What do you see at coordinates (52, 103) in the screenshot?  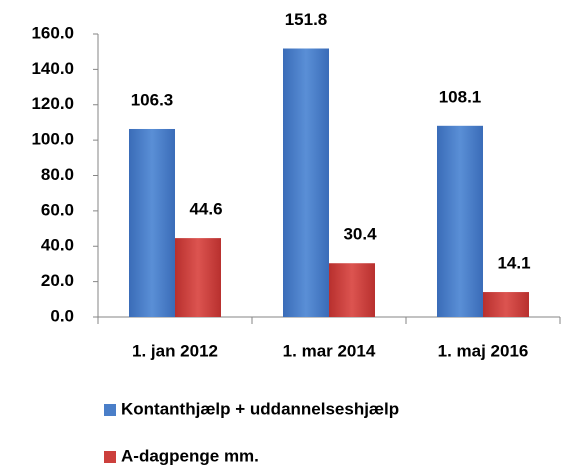 I see `y-tick-label: 120.0` at bounding box center [52, 103].